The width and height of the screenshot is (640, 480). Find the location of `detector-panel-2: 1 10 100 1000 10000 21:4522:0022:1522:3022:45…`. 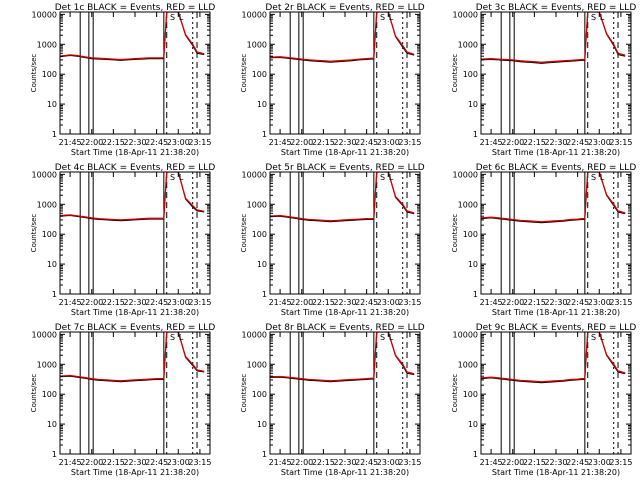

detector-panel-2: 1 10 100 1000 10000 21:4522:0022:1522:3022:45… is located at coordinates (332, 80).